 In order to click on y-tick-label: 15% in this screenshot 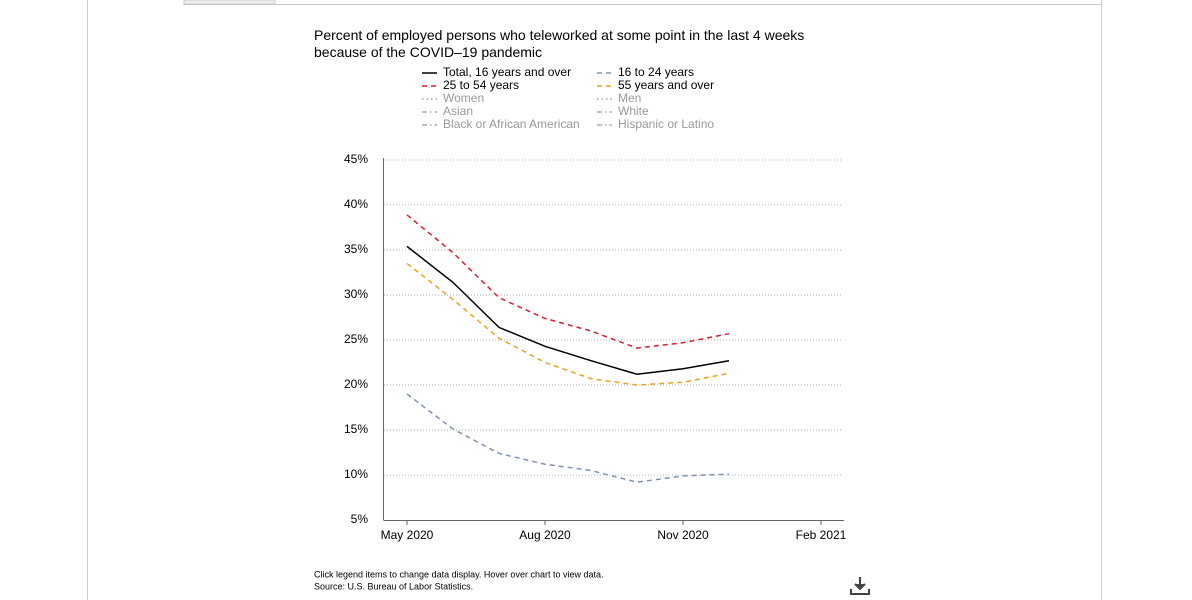, I will do `click(356, 429)`.